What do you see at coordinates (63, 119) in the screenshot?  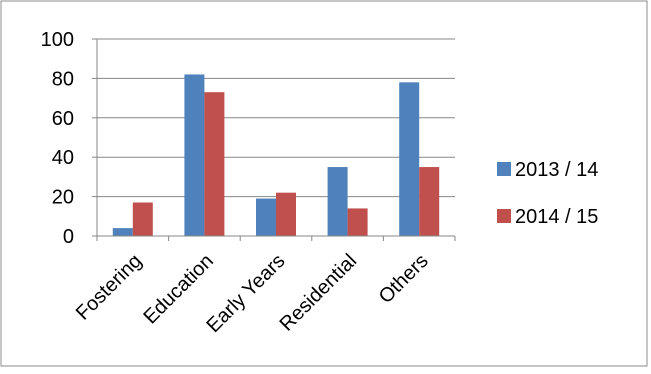 I see `y-tick-label: 60` at bounding box center [63, 119].